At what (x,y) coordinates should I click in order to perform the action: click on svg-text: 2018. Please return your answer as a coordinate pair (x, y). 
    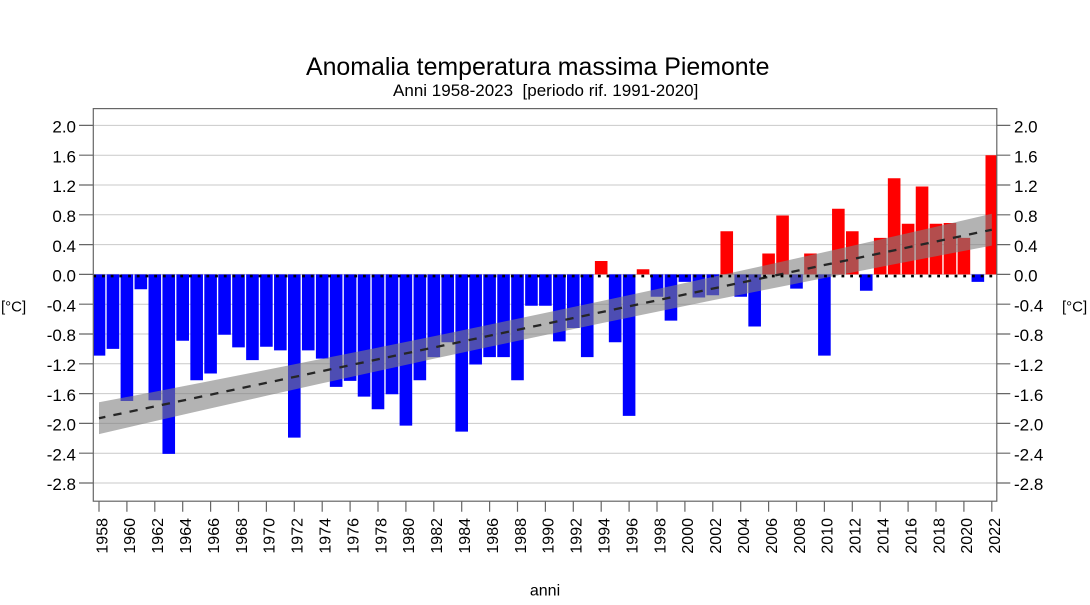
    Looking at the image, I should click on (939, 536).